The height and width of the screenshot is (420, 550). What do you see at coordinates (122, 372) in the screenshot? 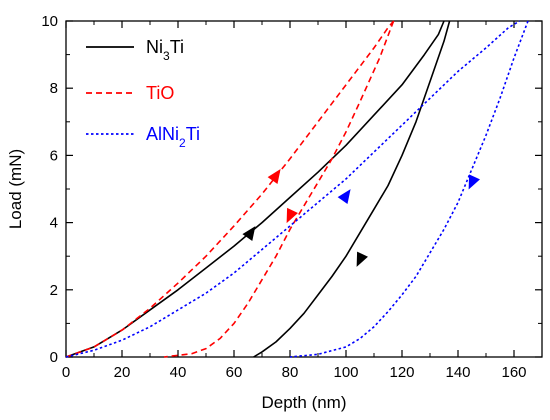
I see `x-tick-label: 20` at bounding box center [122, 372].